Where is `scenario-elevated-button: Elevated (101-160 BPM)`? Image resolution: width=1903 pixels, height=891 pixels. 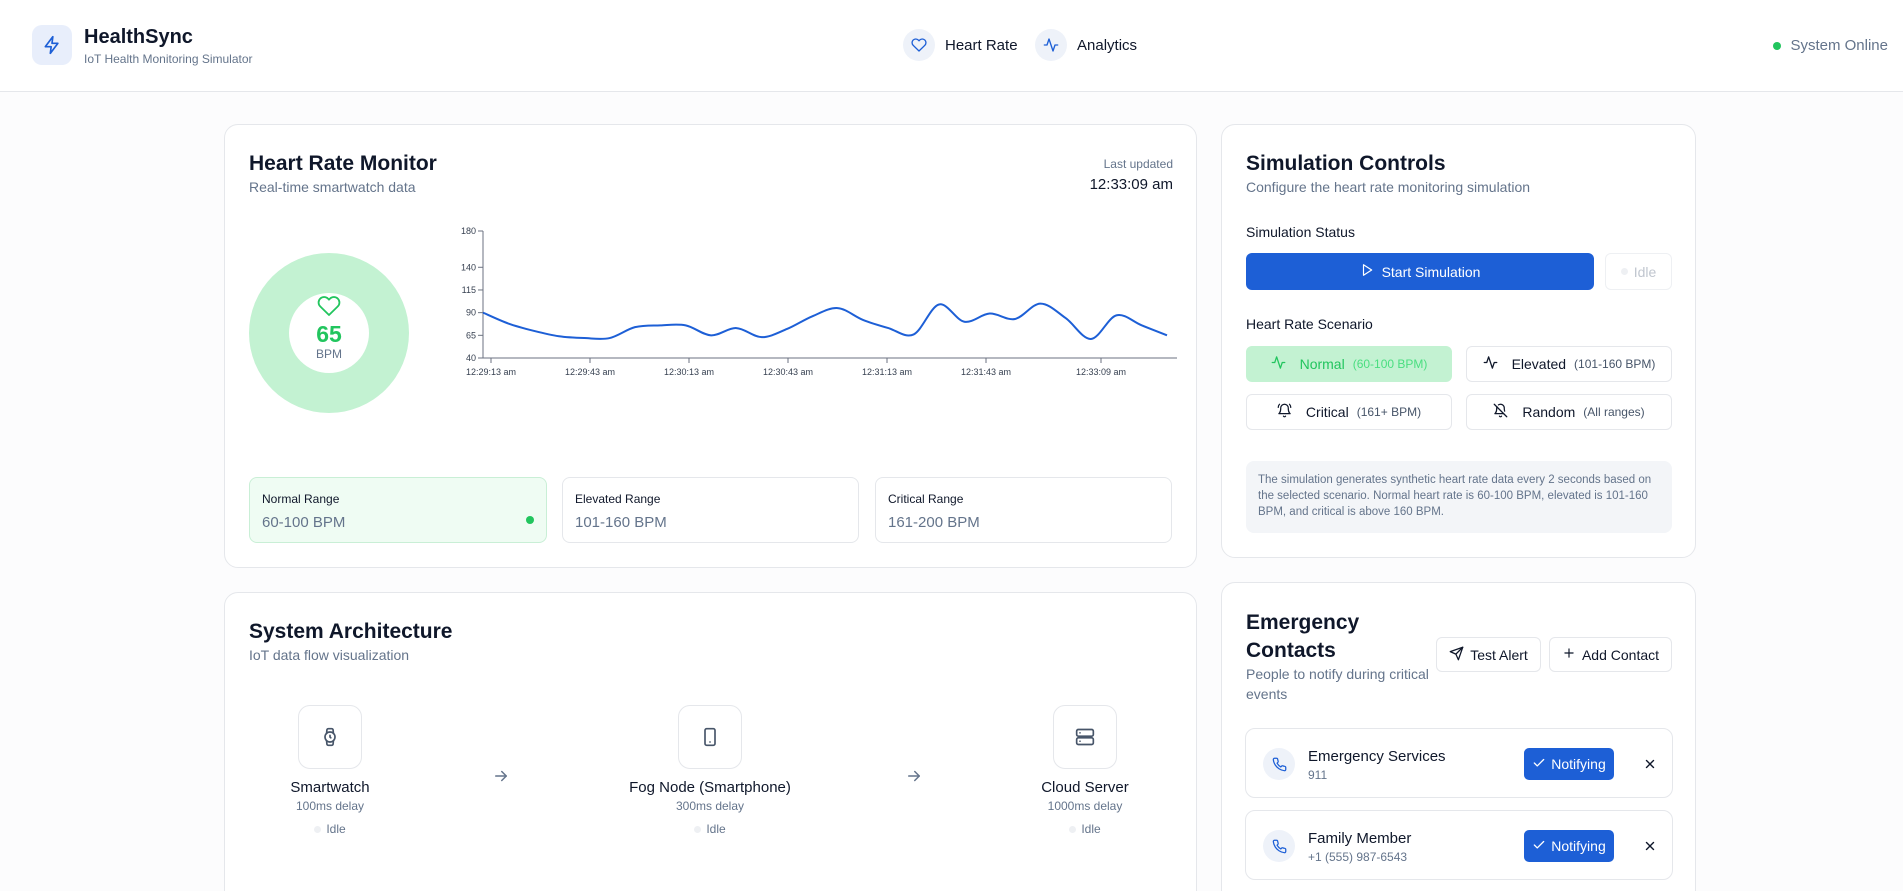 scenario-elevated-button: Elevated (101-160 BPM) is located at coordinates (1569, 364).